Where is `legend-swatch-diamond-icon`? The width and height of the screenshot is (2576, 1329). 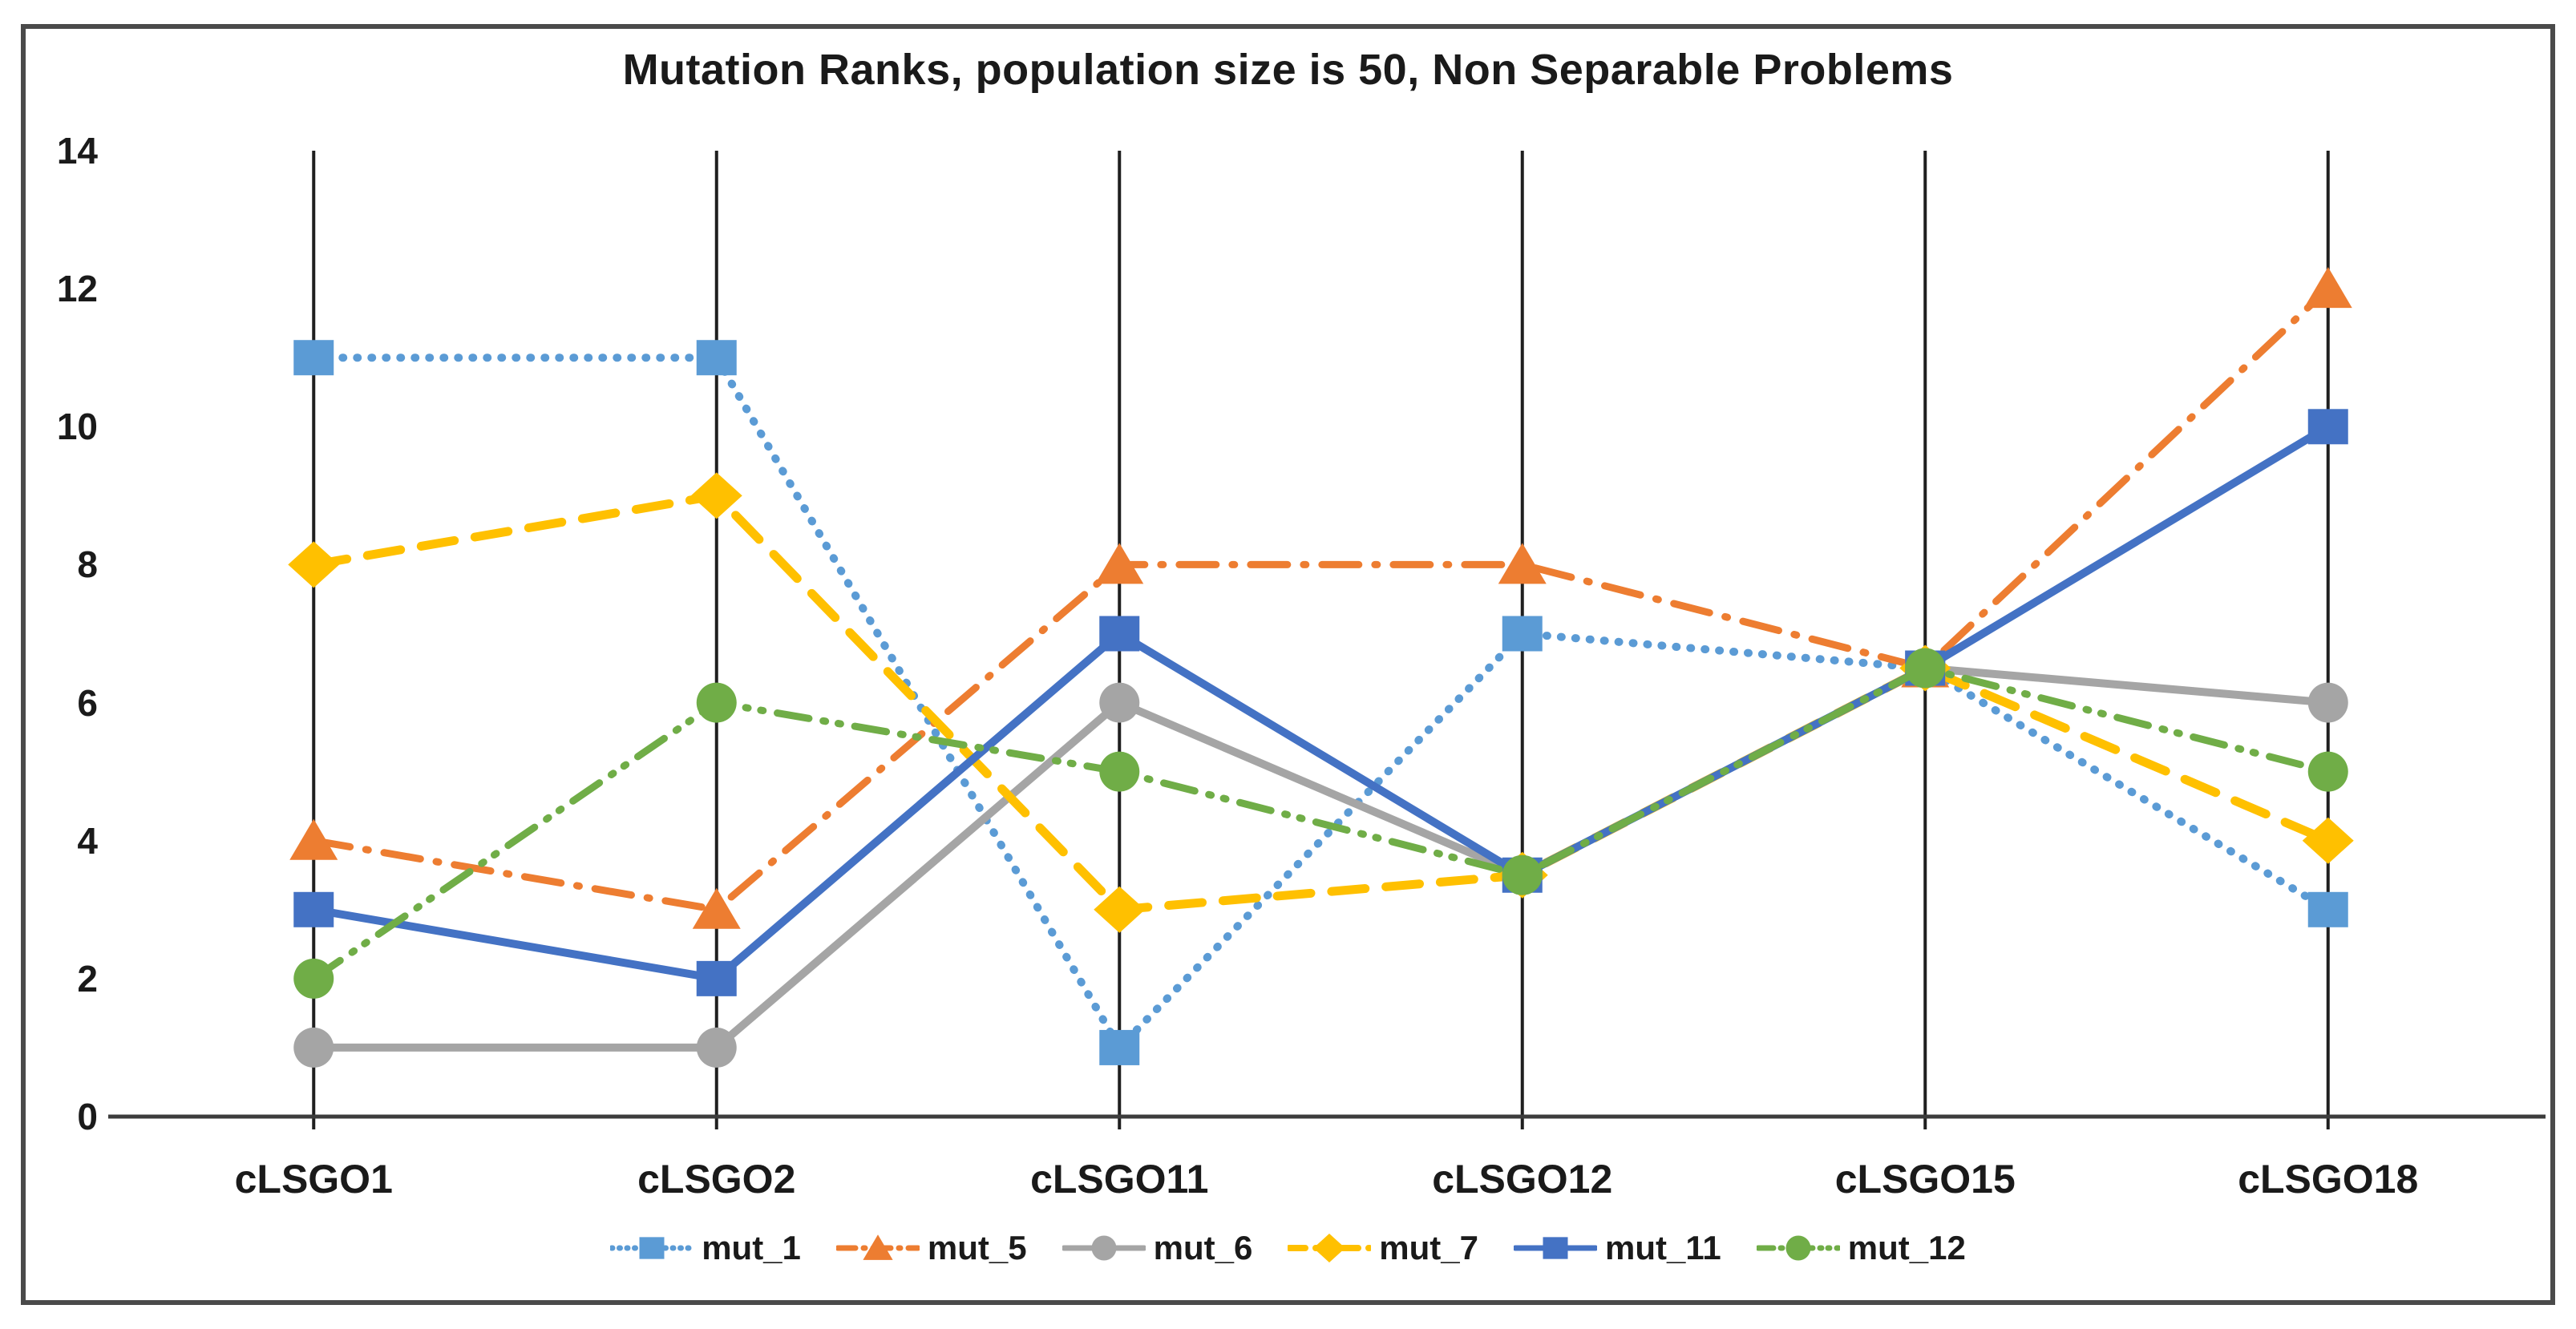 legend-swatch-diamond-icon is located at coordinates (1330, 1248).